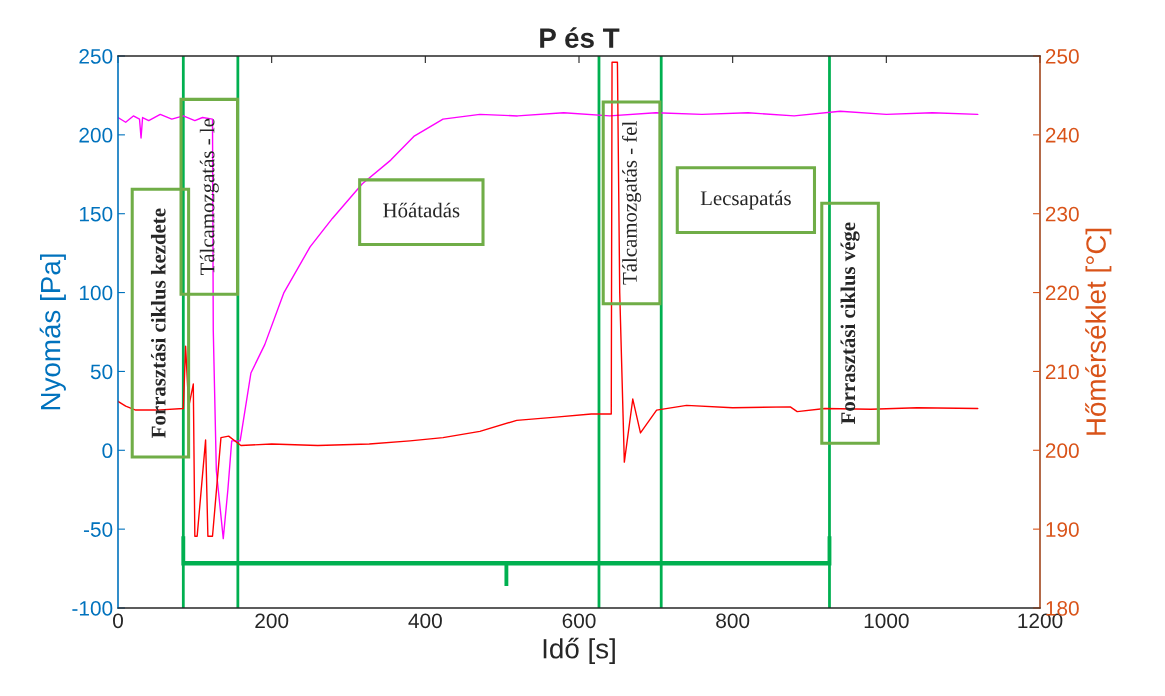 The image size is (1165, 696). Describe the element at coordinates (421, 210) in the screenshot. I see `annotation: Hőátadás` at that location.